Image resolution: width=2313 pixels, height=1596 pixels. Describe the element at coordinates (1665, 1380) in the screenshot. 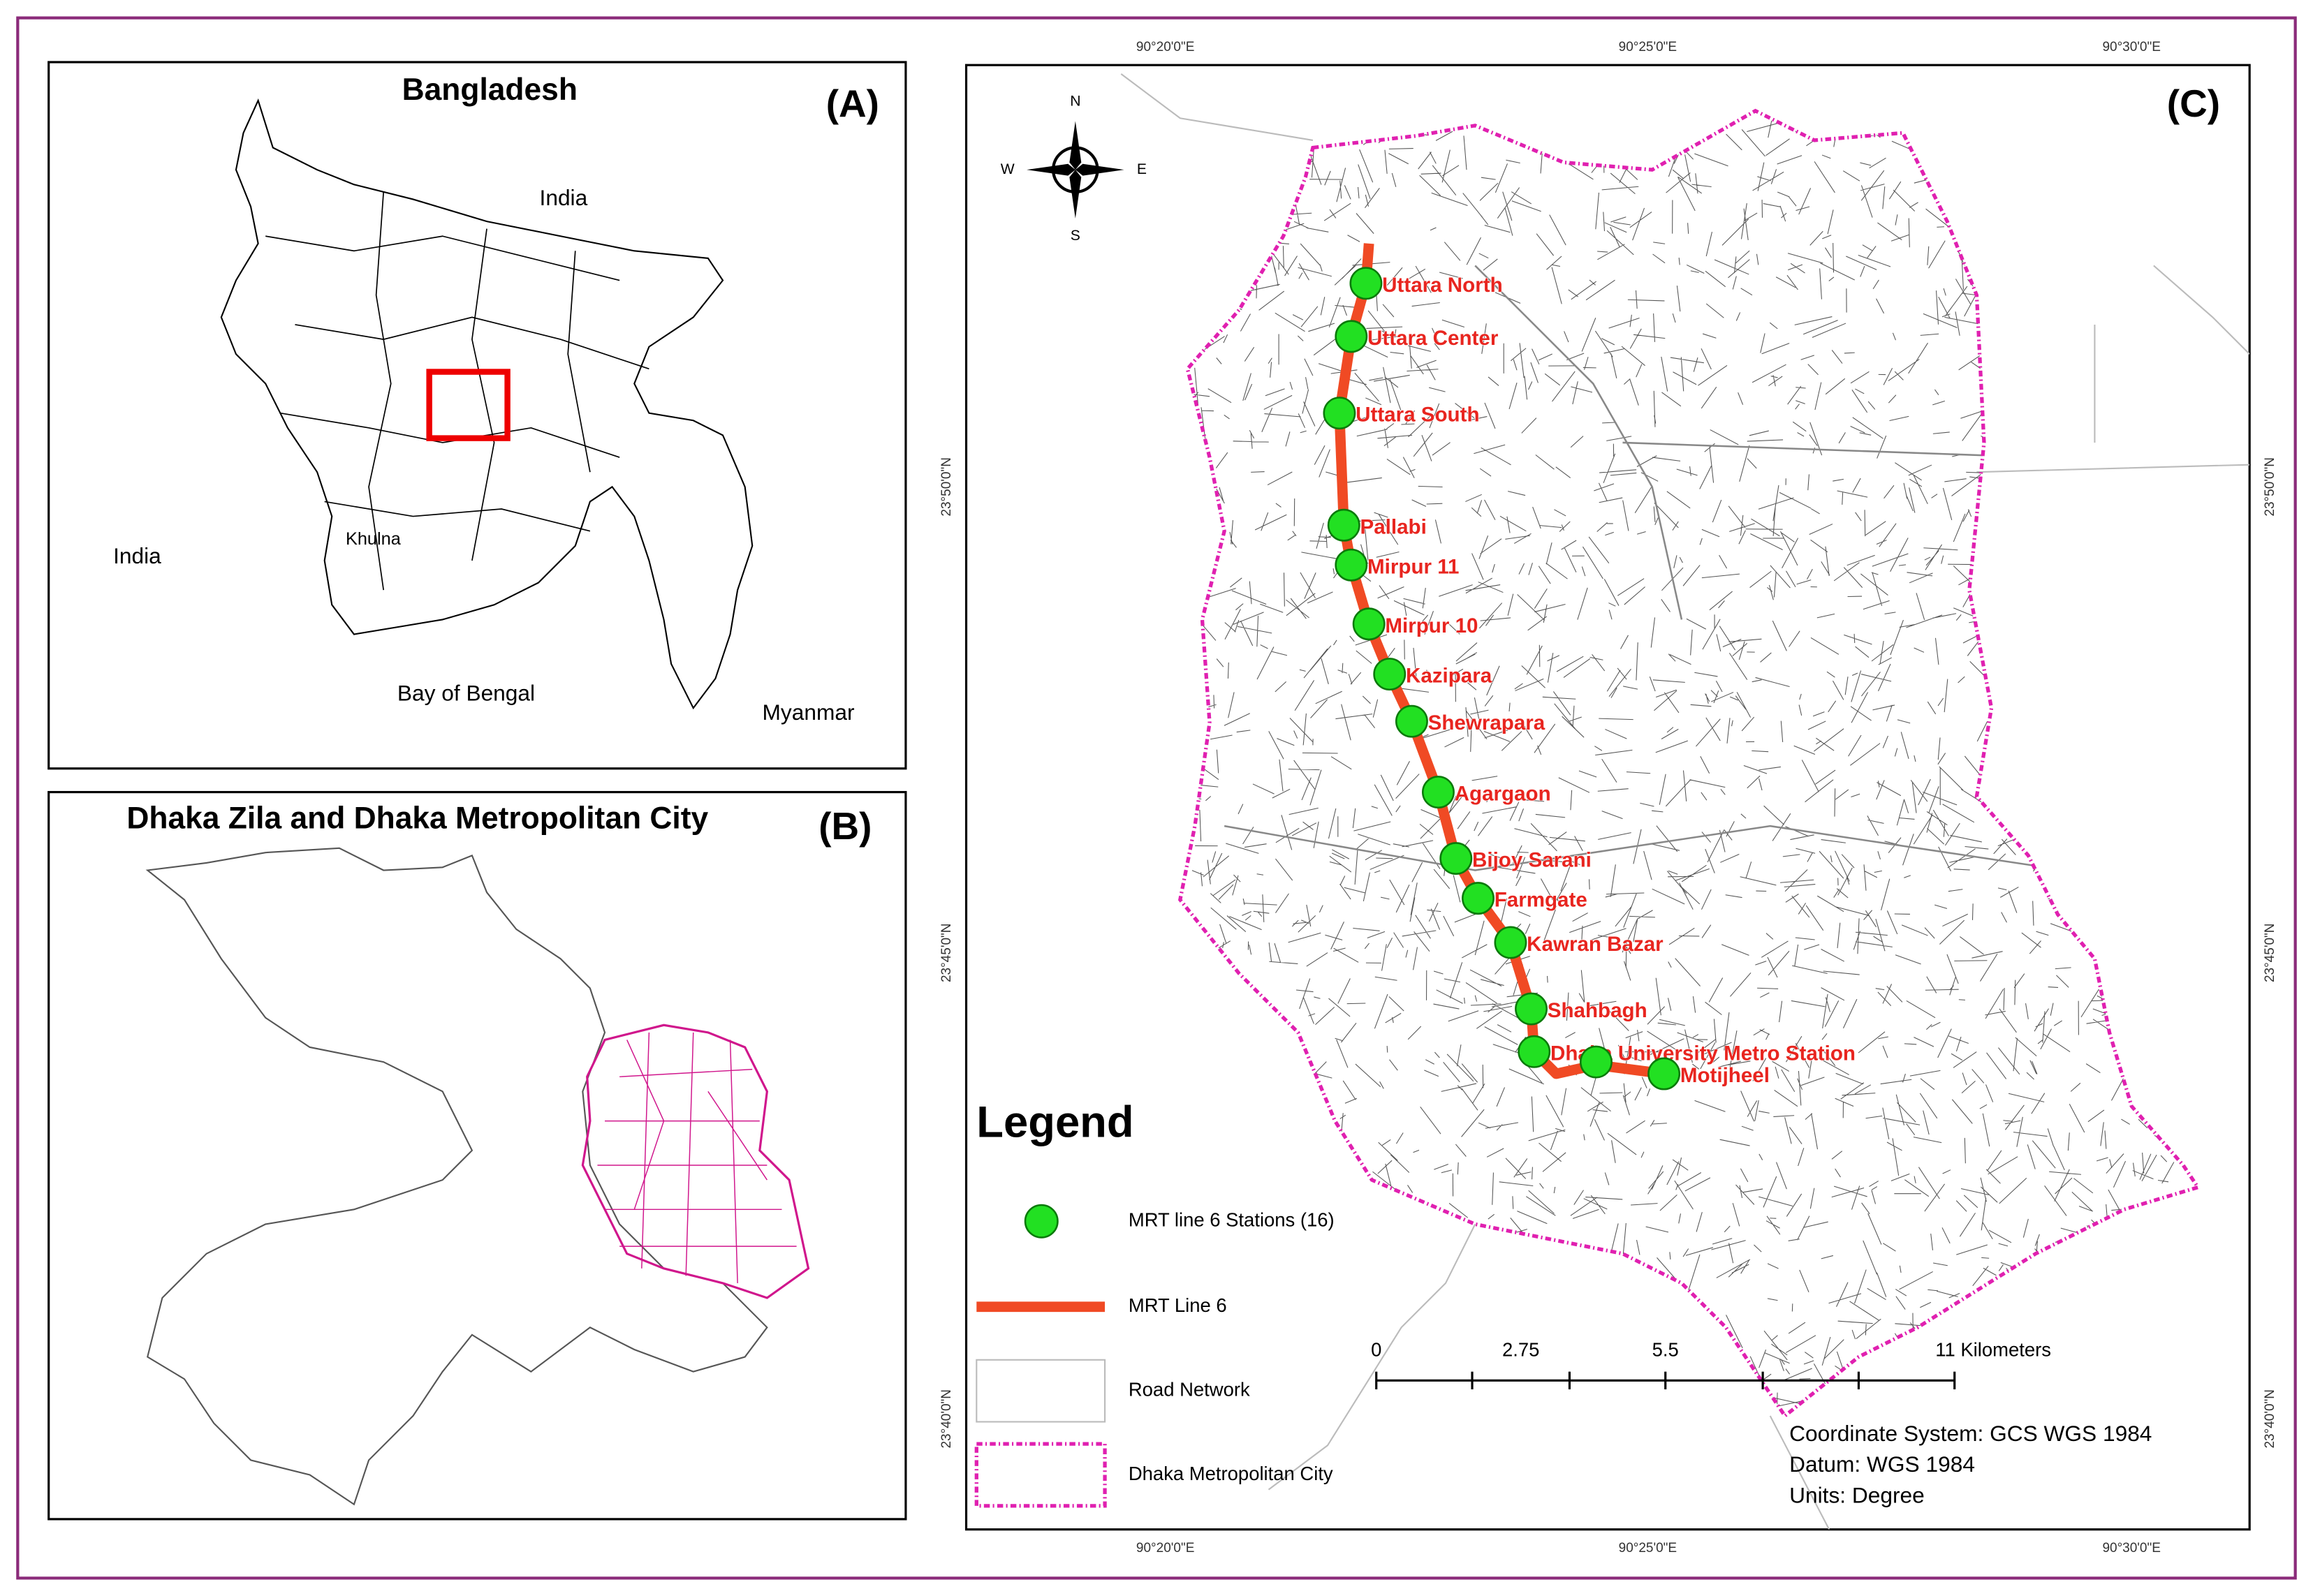

I see `scale-bar` at that location.